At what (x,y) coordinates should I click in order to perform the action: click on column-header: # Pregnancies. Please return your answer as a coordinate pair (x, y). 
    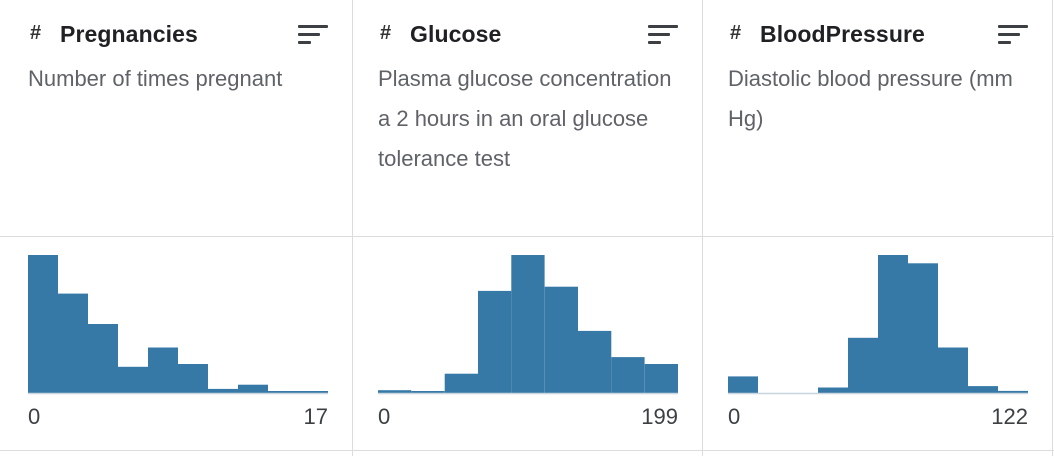
    Looking at the image, I should click on (178, 34).